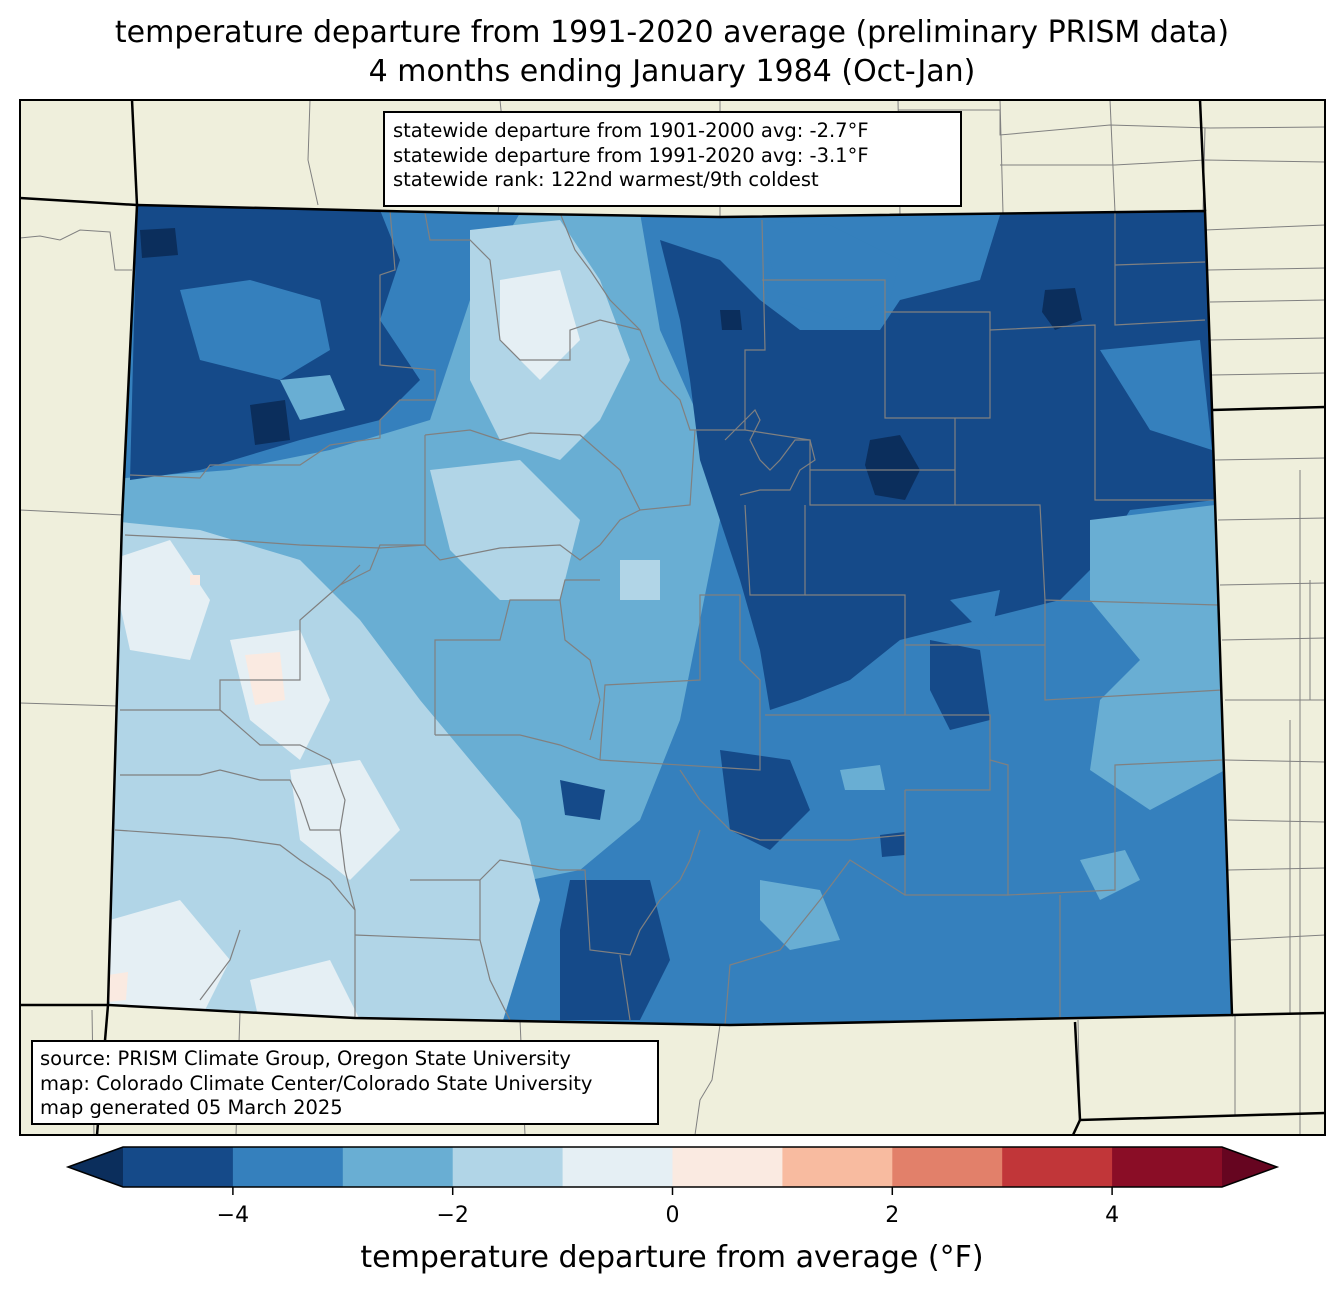 The width and height of the screenshot is (1344, 1299). I want to click on source-line-generated: map generated 05 March 2025, so click(191, 1107).